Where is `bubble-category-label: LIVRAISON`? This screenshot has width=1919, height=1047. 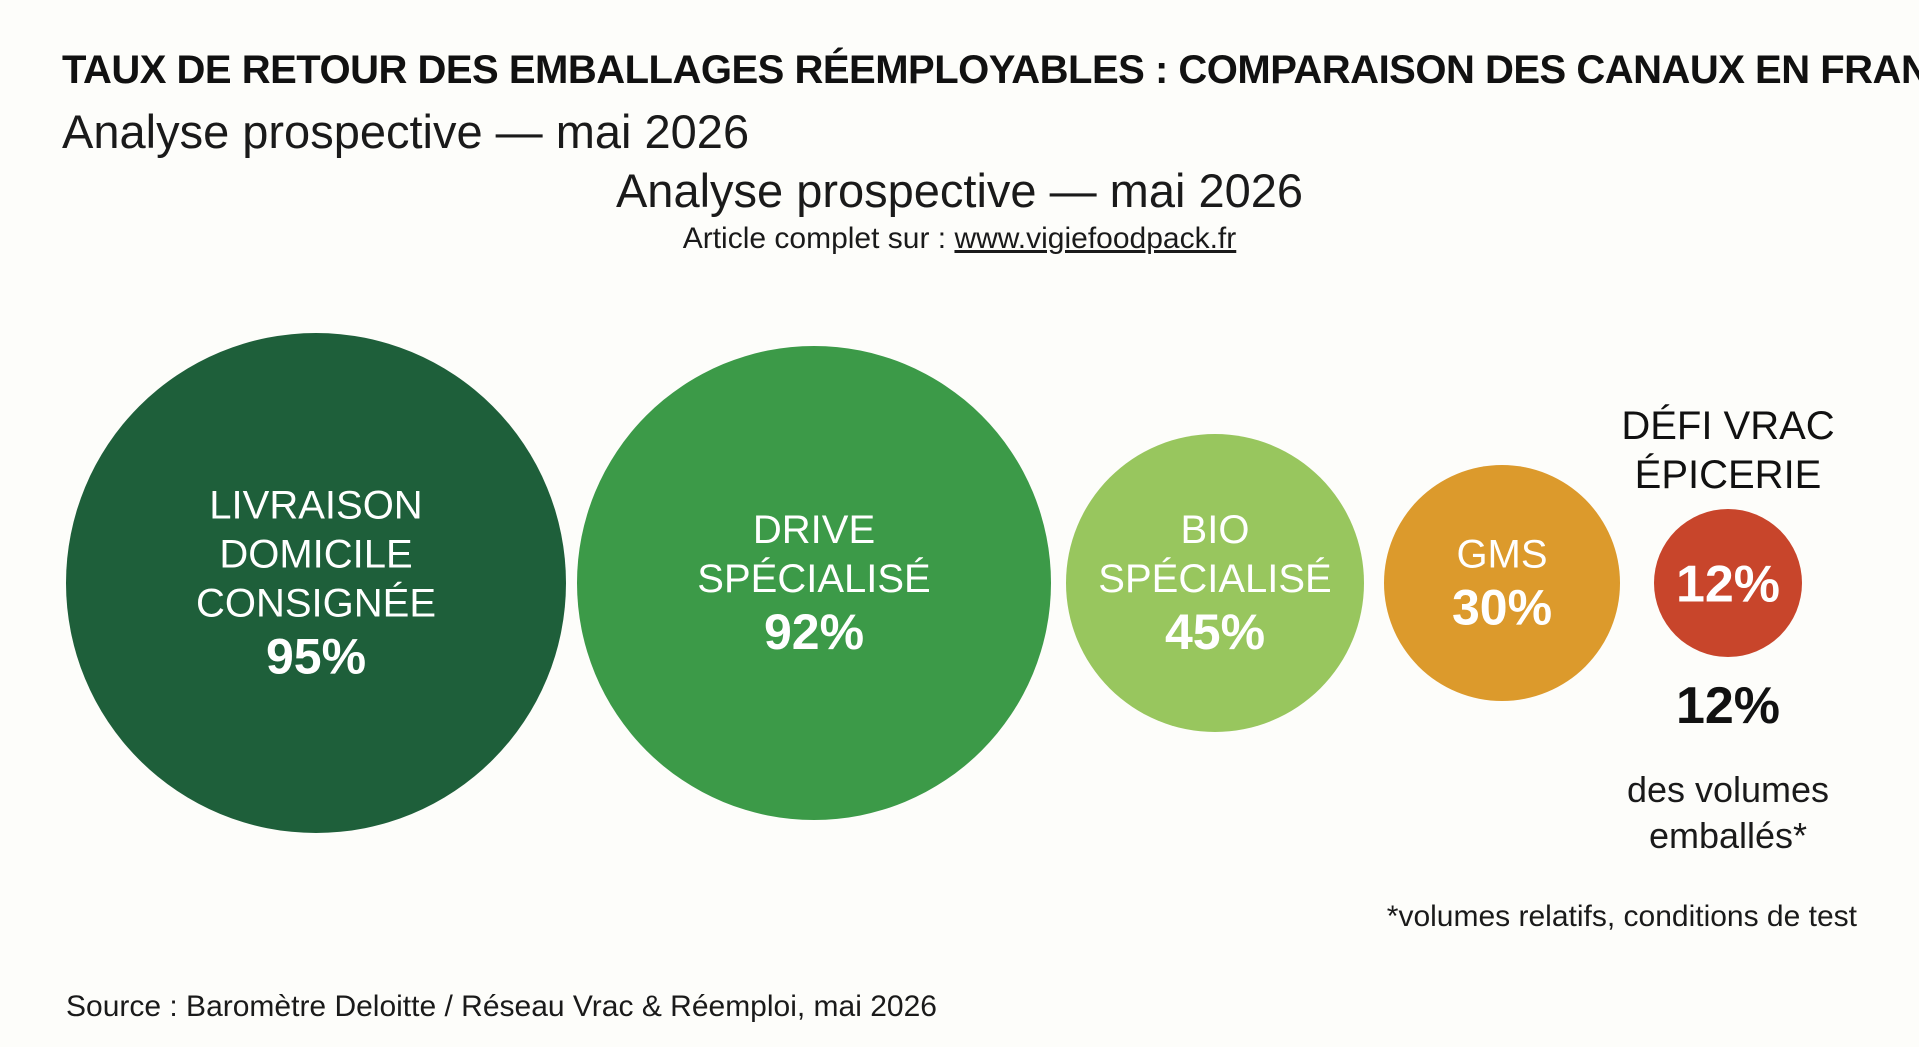 bubble-category-label: LIVRAISON is located at coordinates (315, 506).